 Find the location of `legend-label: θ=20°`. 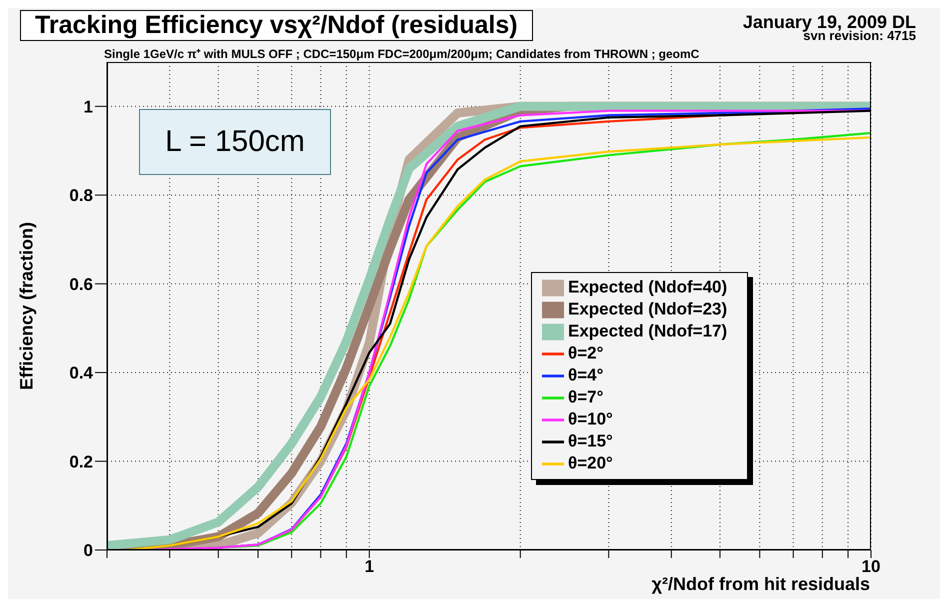

legend-label: θ=20° is located at coordinates (590, 462).